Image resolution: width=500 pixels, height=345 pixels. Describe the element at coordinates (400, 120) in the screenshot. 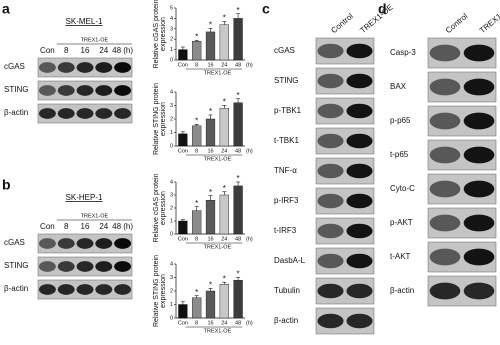

I see `row-label: p-p65` at that location.